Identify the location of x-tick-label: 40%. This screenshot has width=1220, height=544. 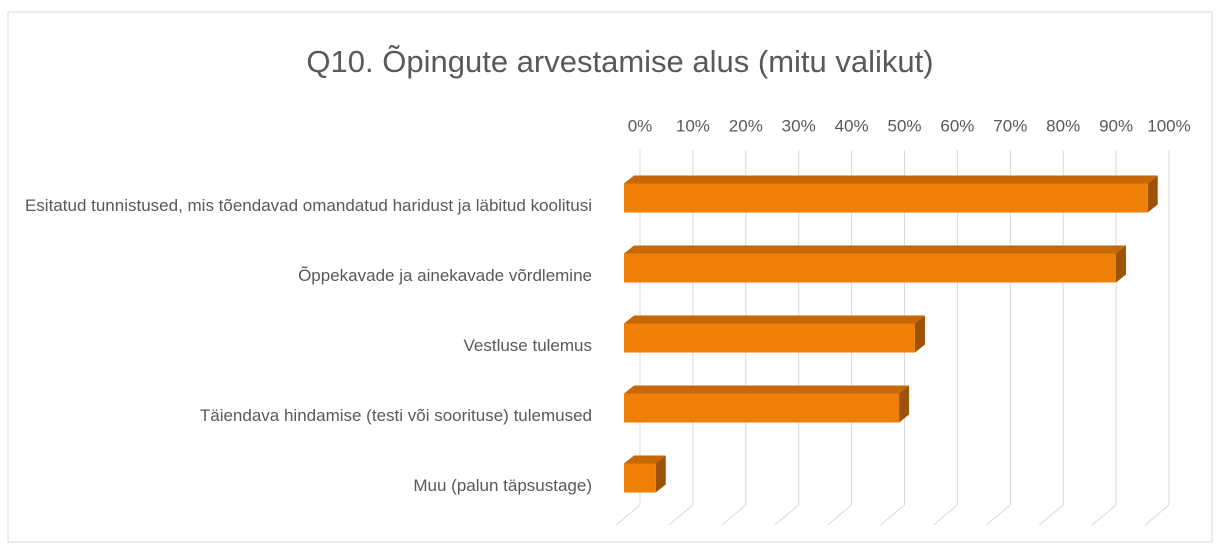
(852, 125).